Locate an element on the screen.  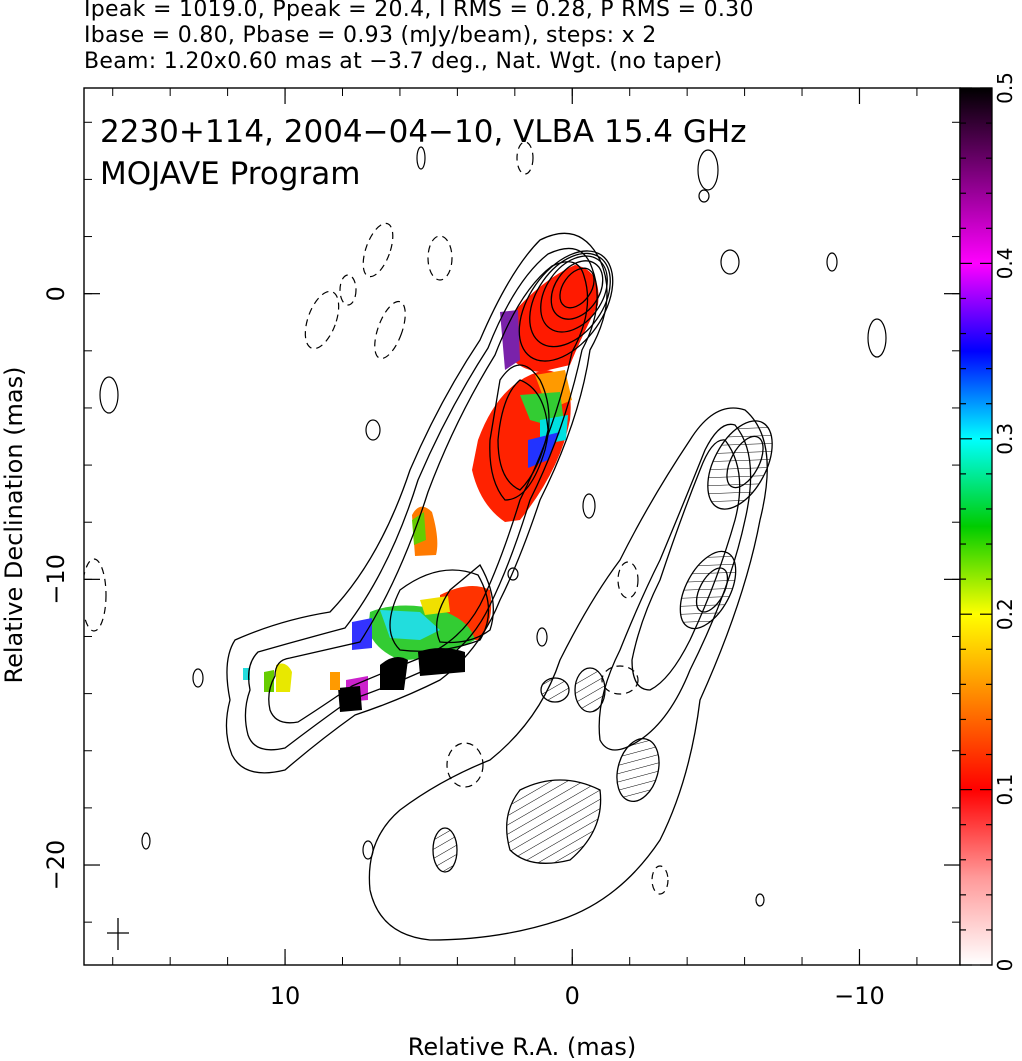
x-tick-label: 0 is located at coordinates (572, 996).